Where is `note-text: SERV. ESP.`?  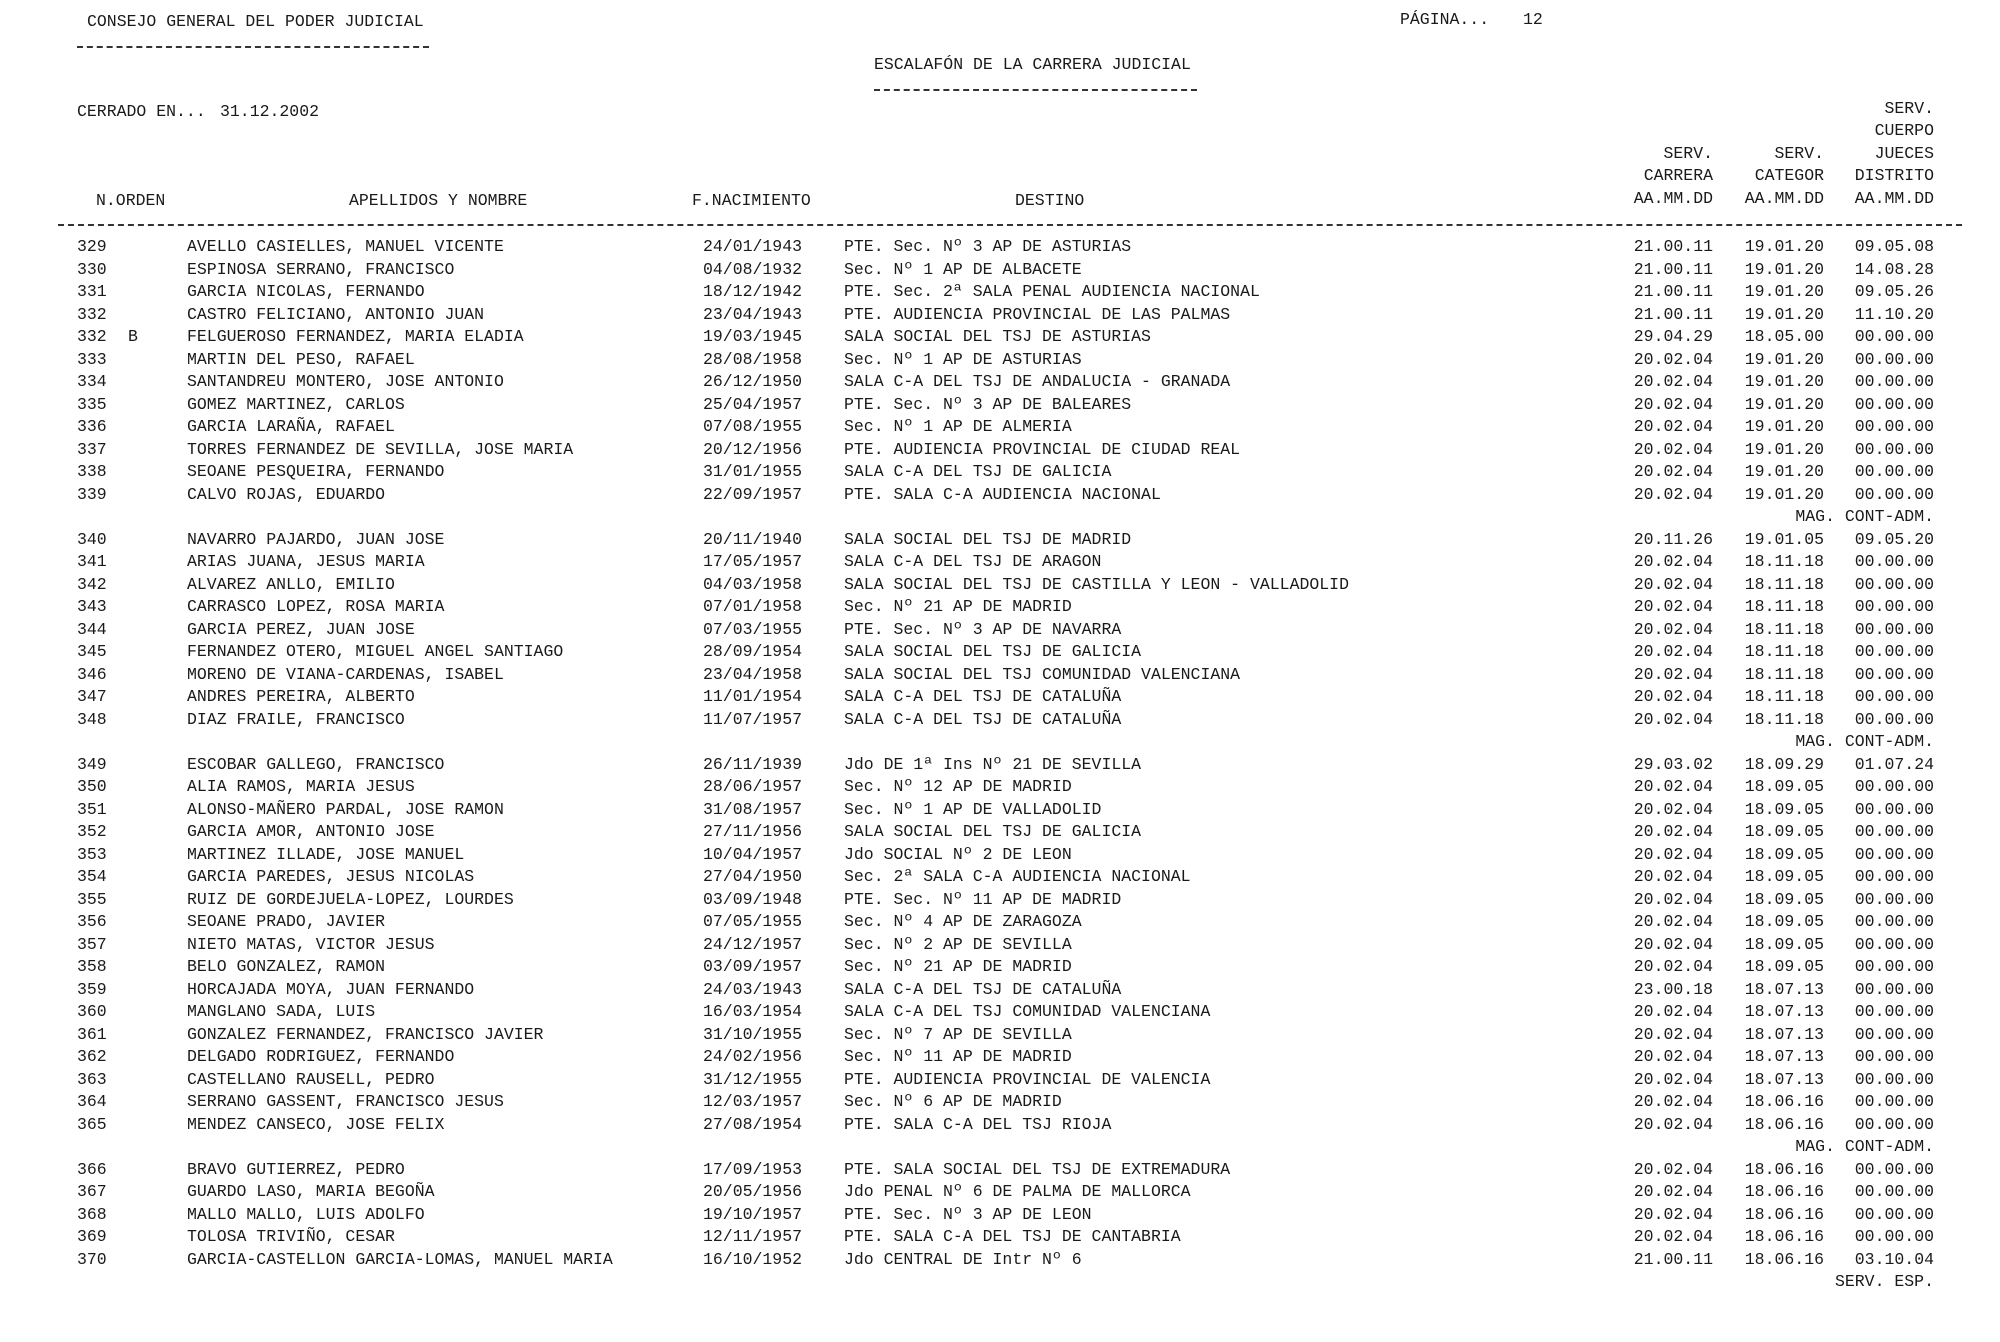 note-text: SERV. ESP. is located at coordinates (1884, 1281).